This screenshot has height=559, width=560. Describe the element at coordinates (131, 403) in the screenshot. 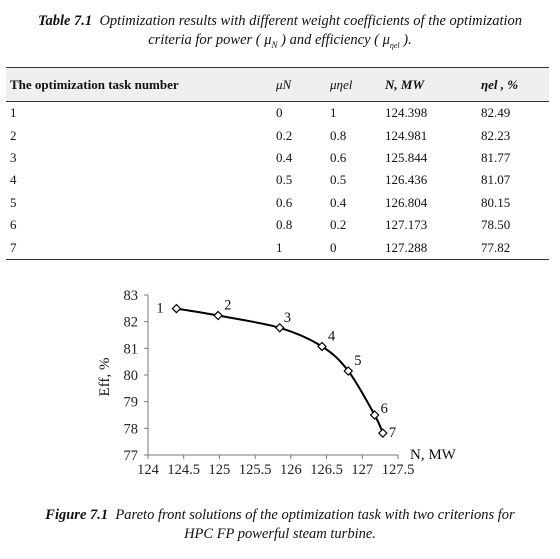

I see `y-tick-label: 79` at that location.